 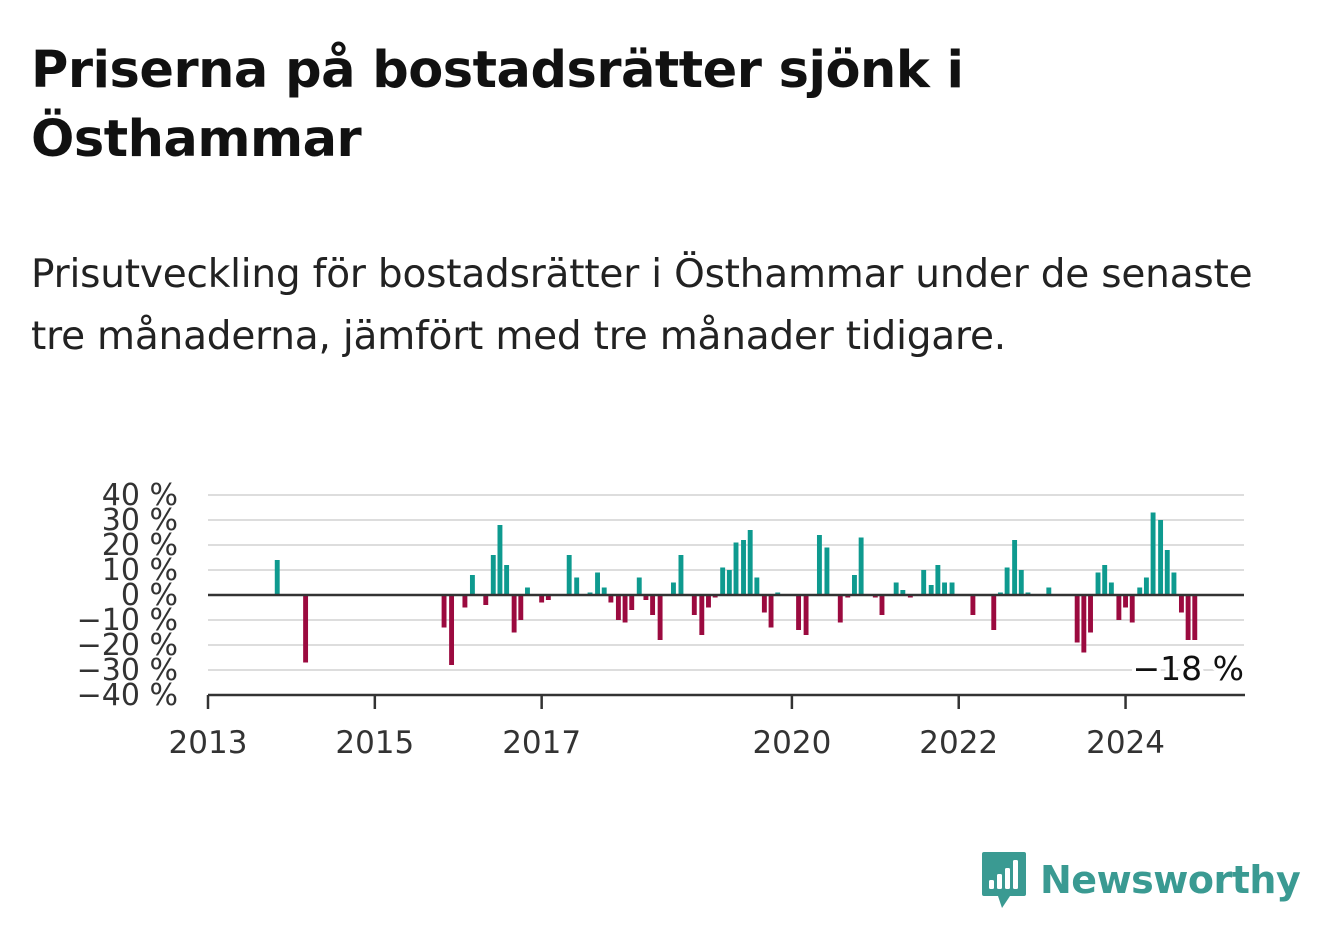 What do you see at coordinates (1170, 880) in the screenshot?
I see `brand-name: Newsworthy` at bounding box center [1170, 880].